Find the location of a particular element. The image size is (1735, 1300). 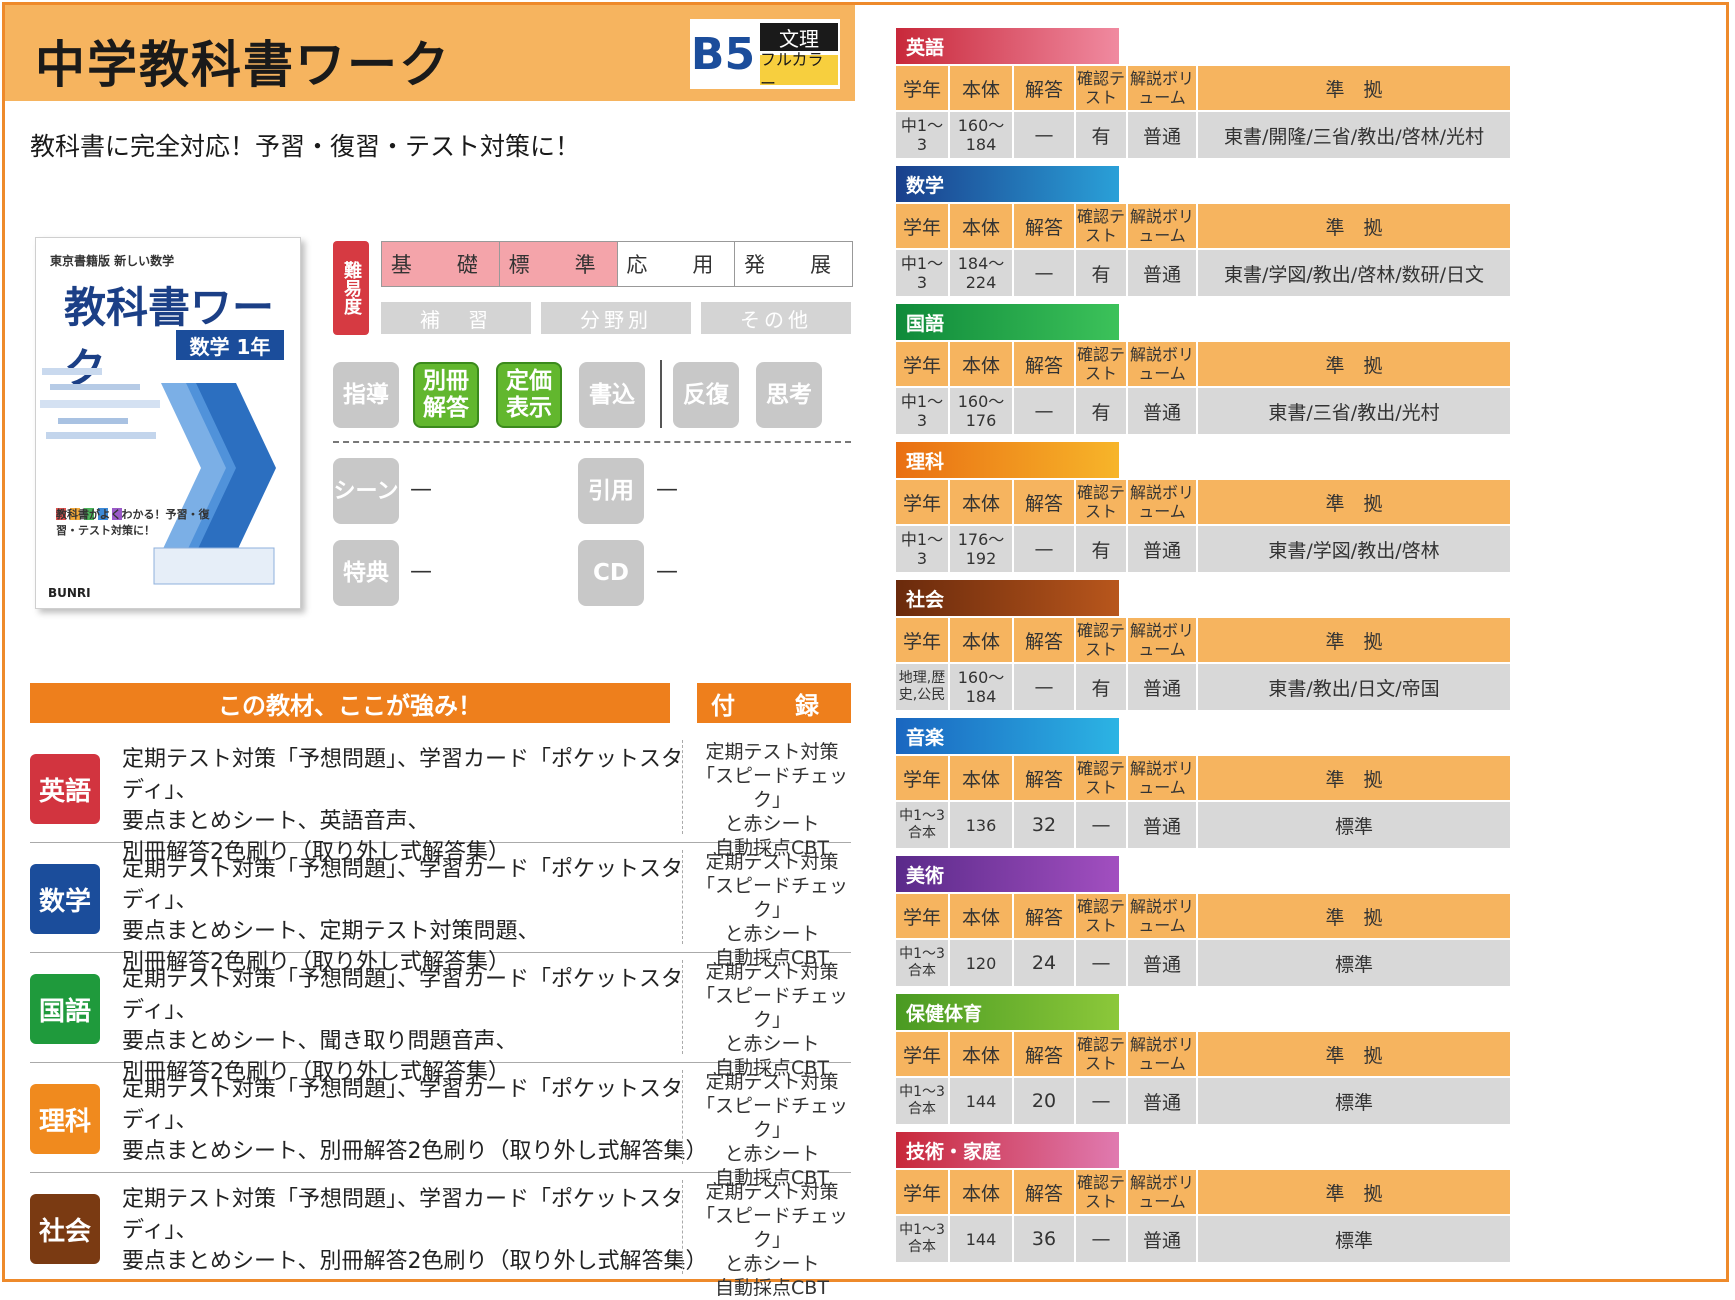

appendix-heading: 付 録 is located at coordinates (774, 703).